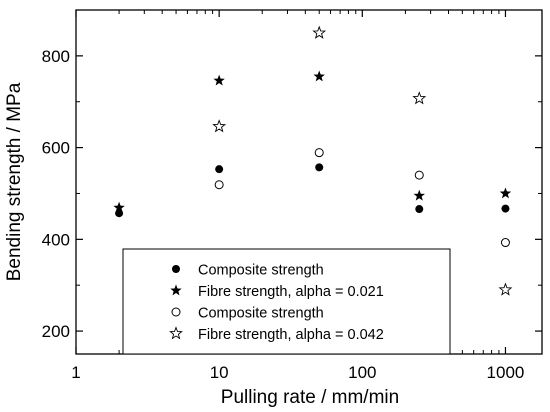 The width and height of the screenshot is (550, 412). Describe the element at coordinates (291, 292) in the screenshot. I see `legend-label-2: Fibre strength, alpha = 0.021` at that location.